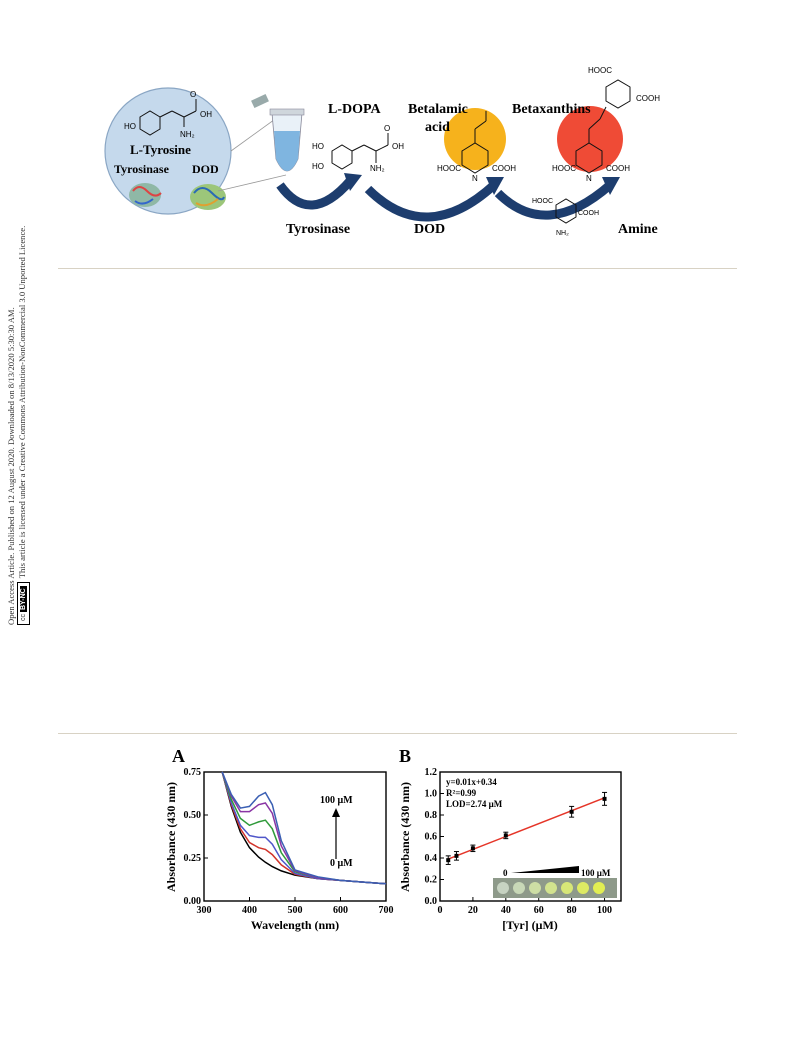  I want to click on cc-license-badge: cc BY-NC, so click(23, 603).